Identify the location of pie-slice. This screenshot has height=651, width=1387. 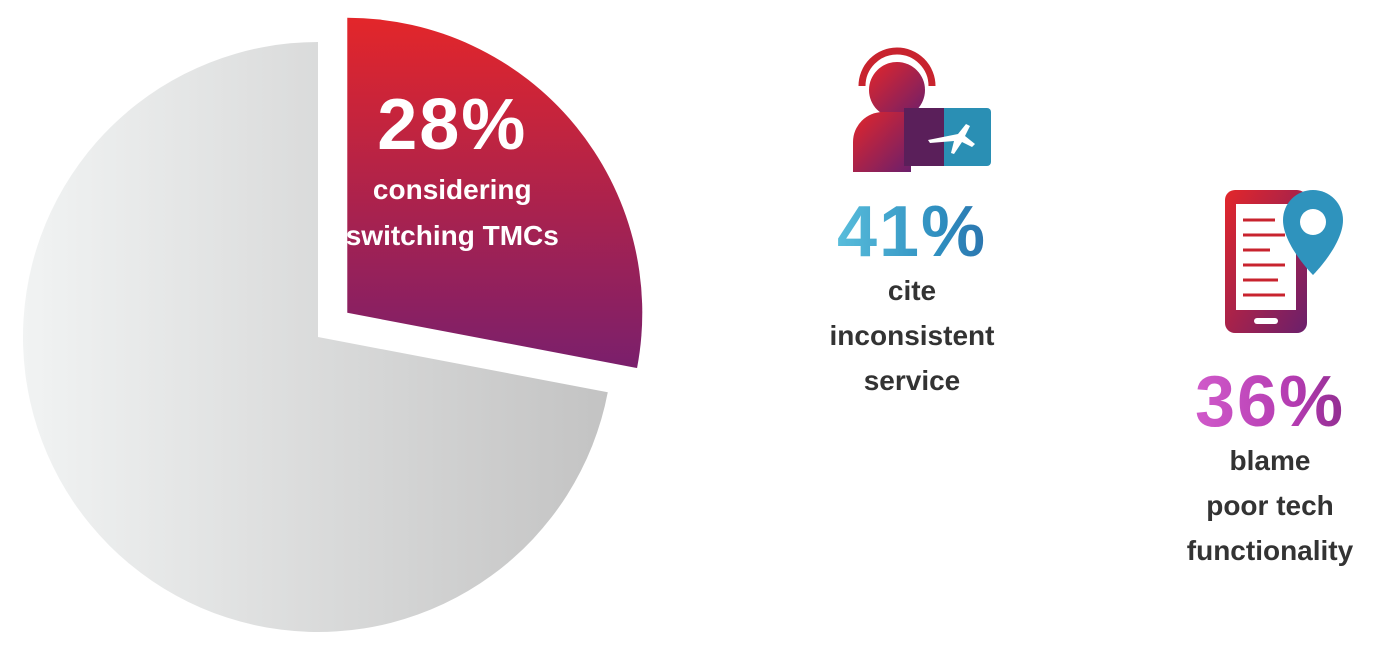
(495, 193).